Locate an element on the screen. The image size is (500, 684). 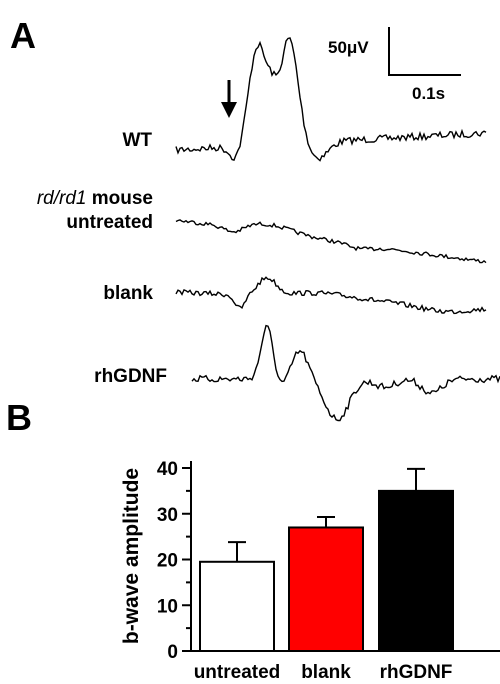
panel-b-letter: B is located at coordinates (19, 417).